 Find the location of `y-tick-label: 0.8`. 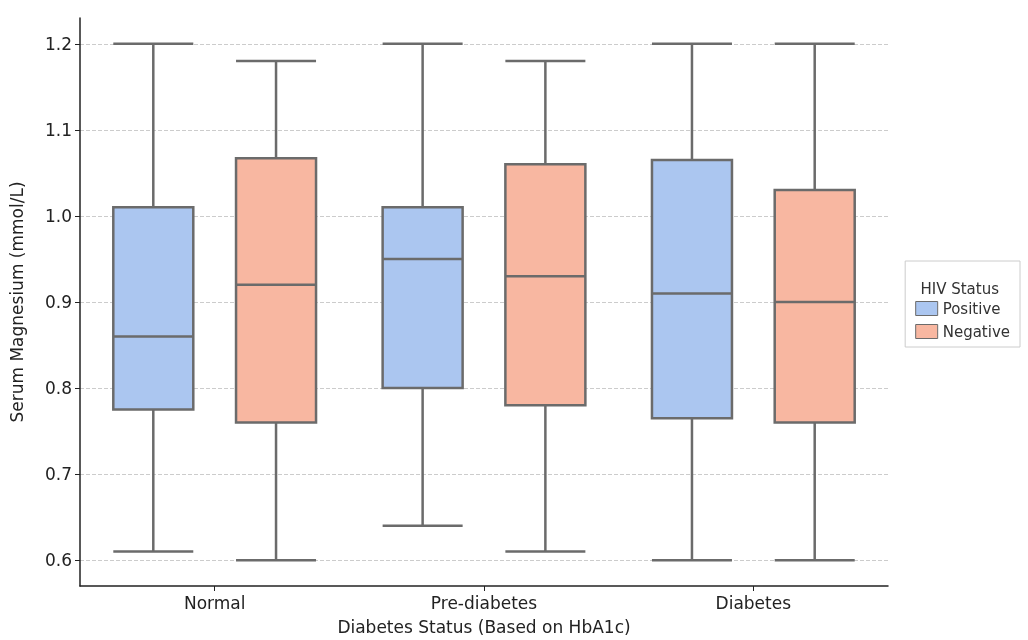

y-tick-label: 0.8 is located at coordinates (58, 388).